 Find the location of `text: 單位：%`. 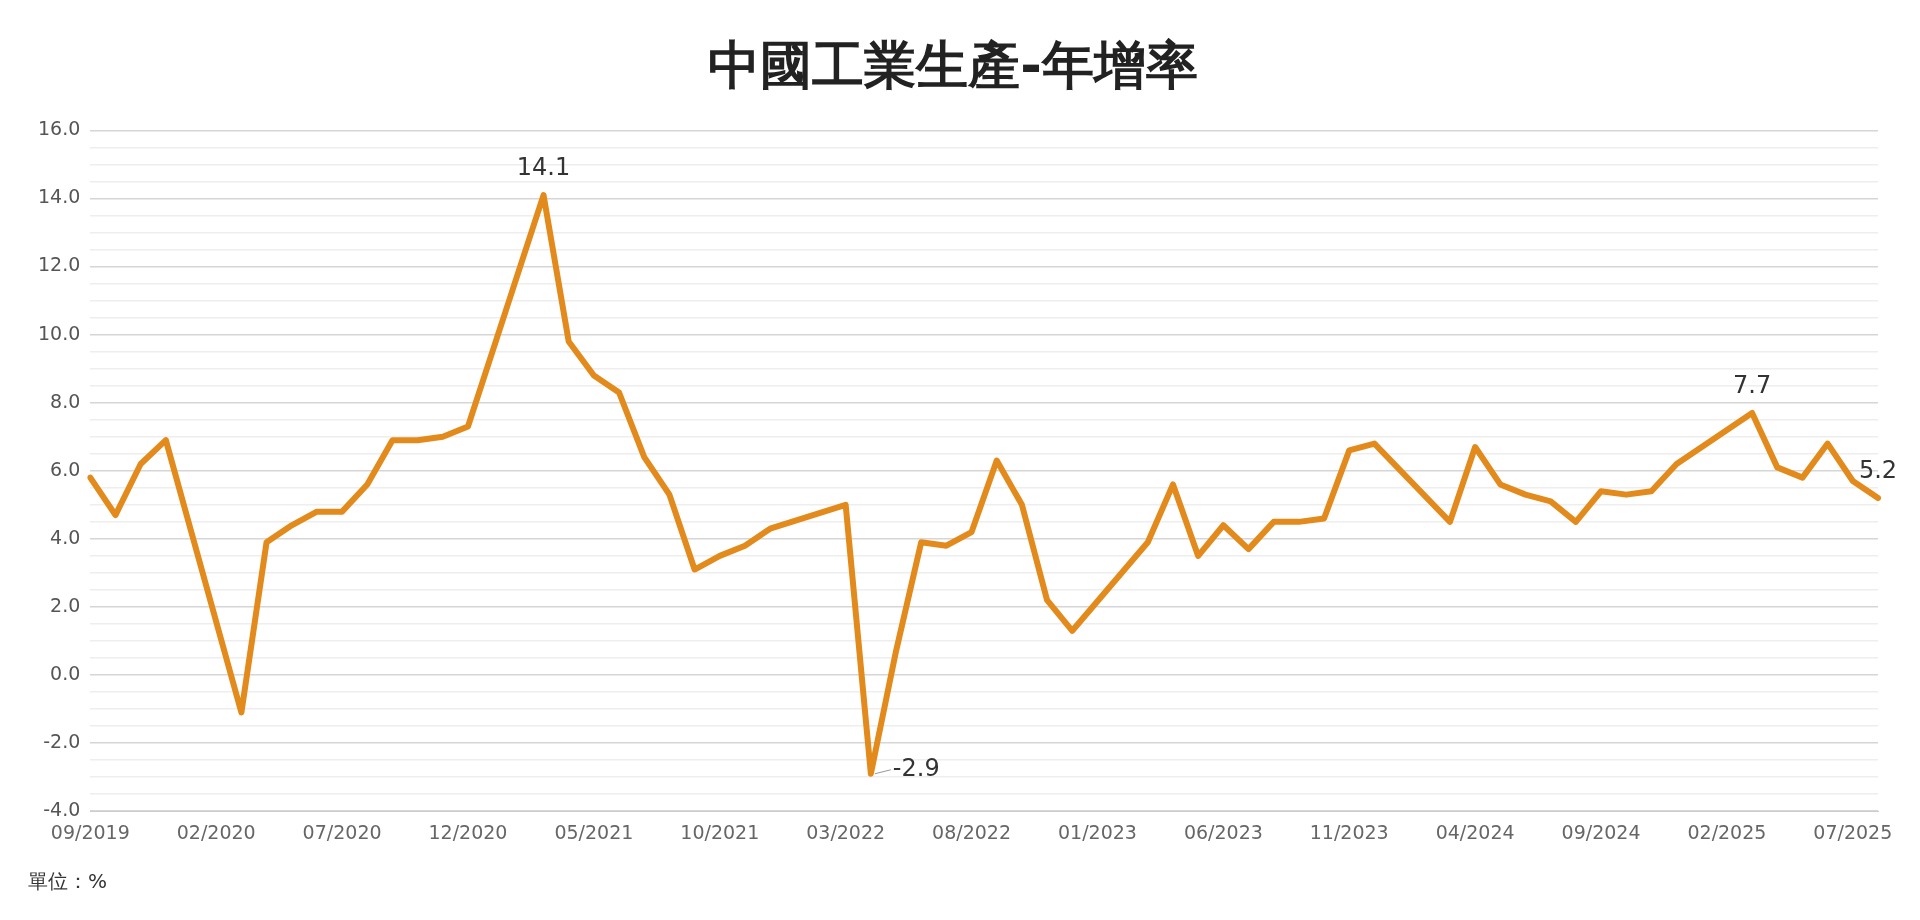

text: 單位：% is located at coordinates (68, 881).